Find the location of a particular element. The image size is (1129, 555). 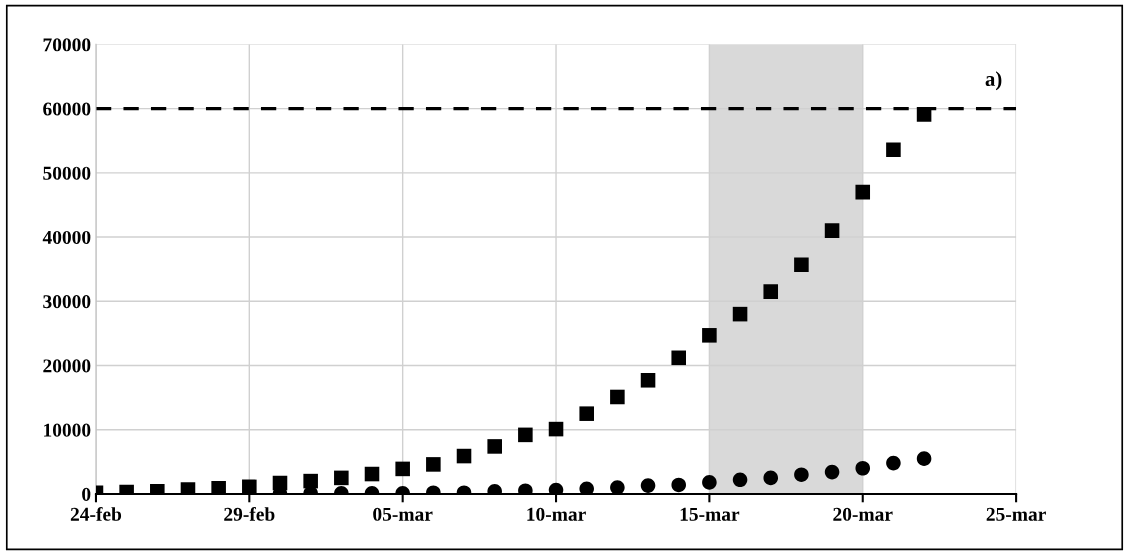

x-tick-label: 29-feb is located at coordinates (249, 513).